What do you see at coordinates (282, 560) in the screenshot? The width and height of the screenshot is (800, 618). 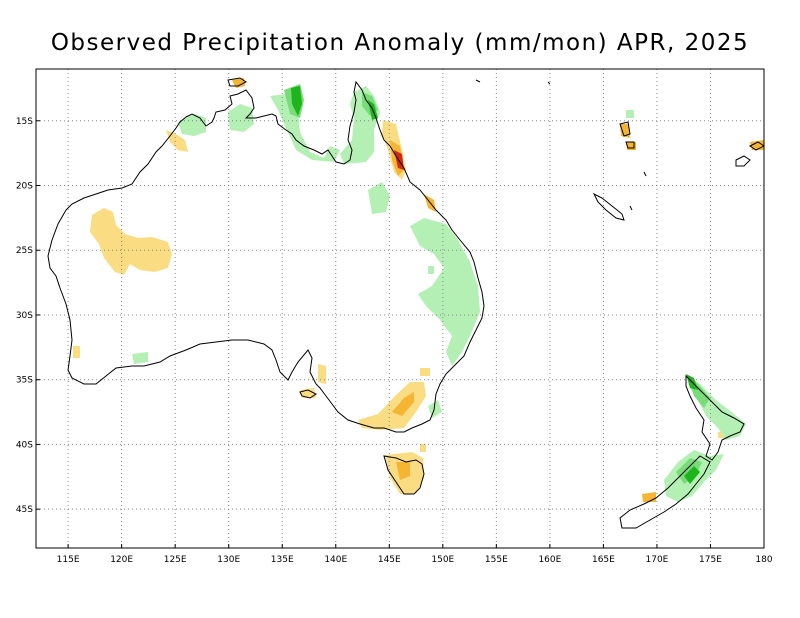 I see `lon-tick-label: 135E` at bounding box center [282, 560].